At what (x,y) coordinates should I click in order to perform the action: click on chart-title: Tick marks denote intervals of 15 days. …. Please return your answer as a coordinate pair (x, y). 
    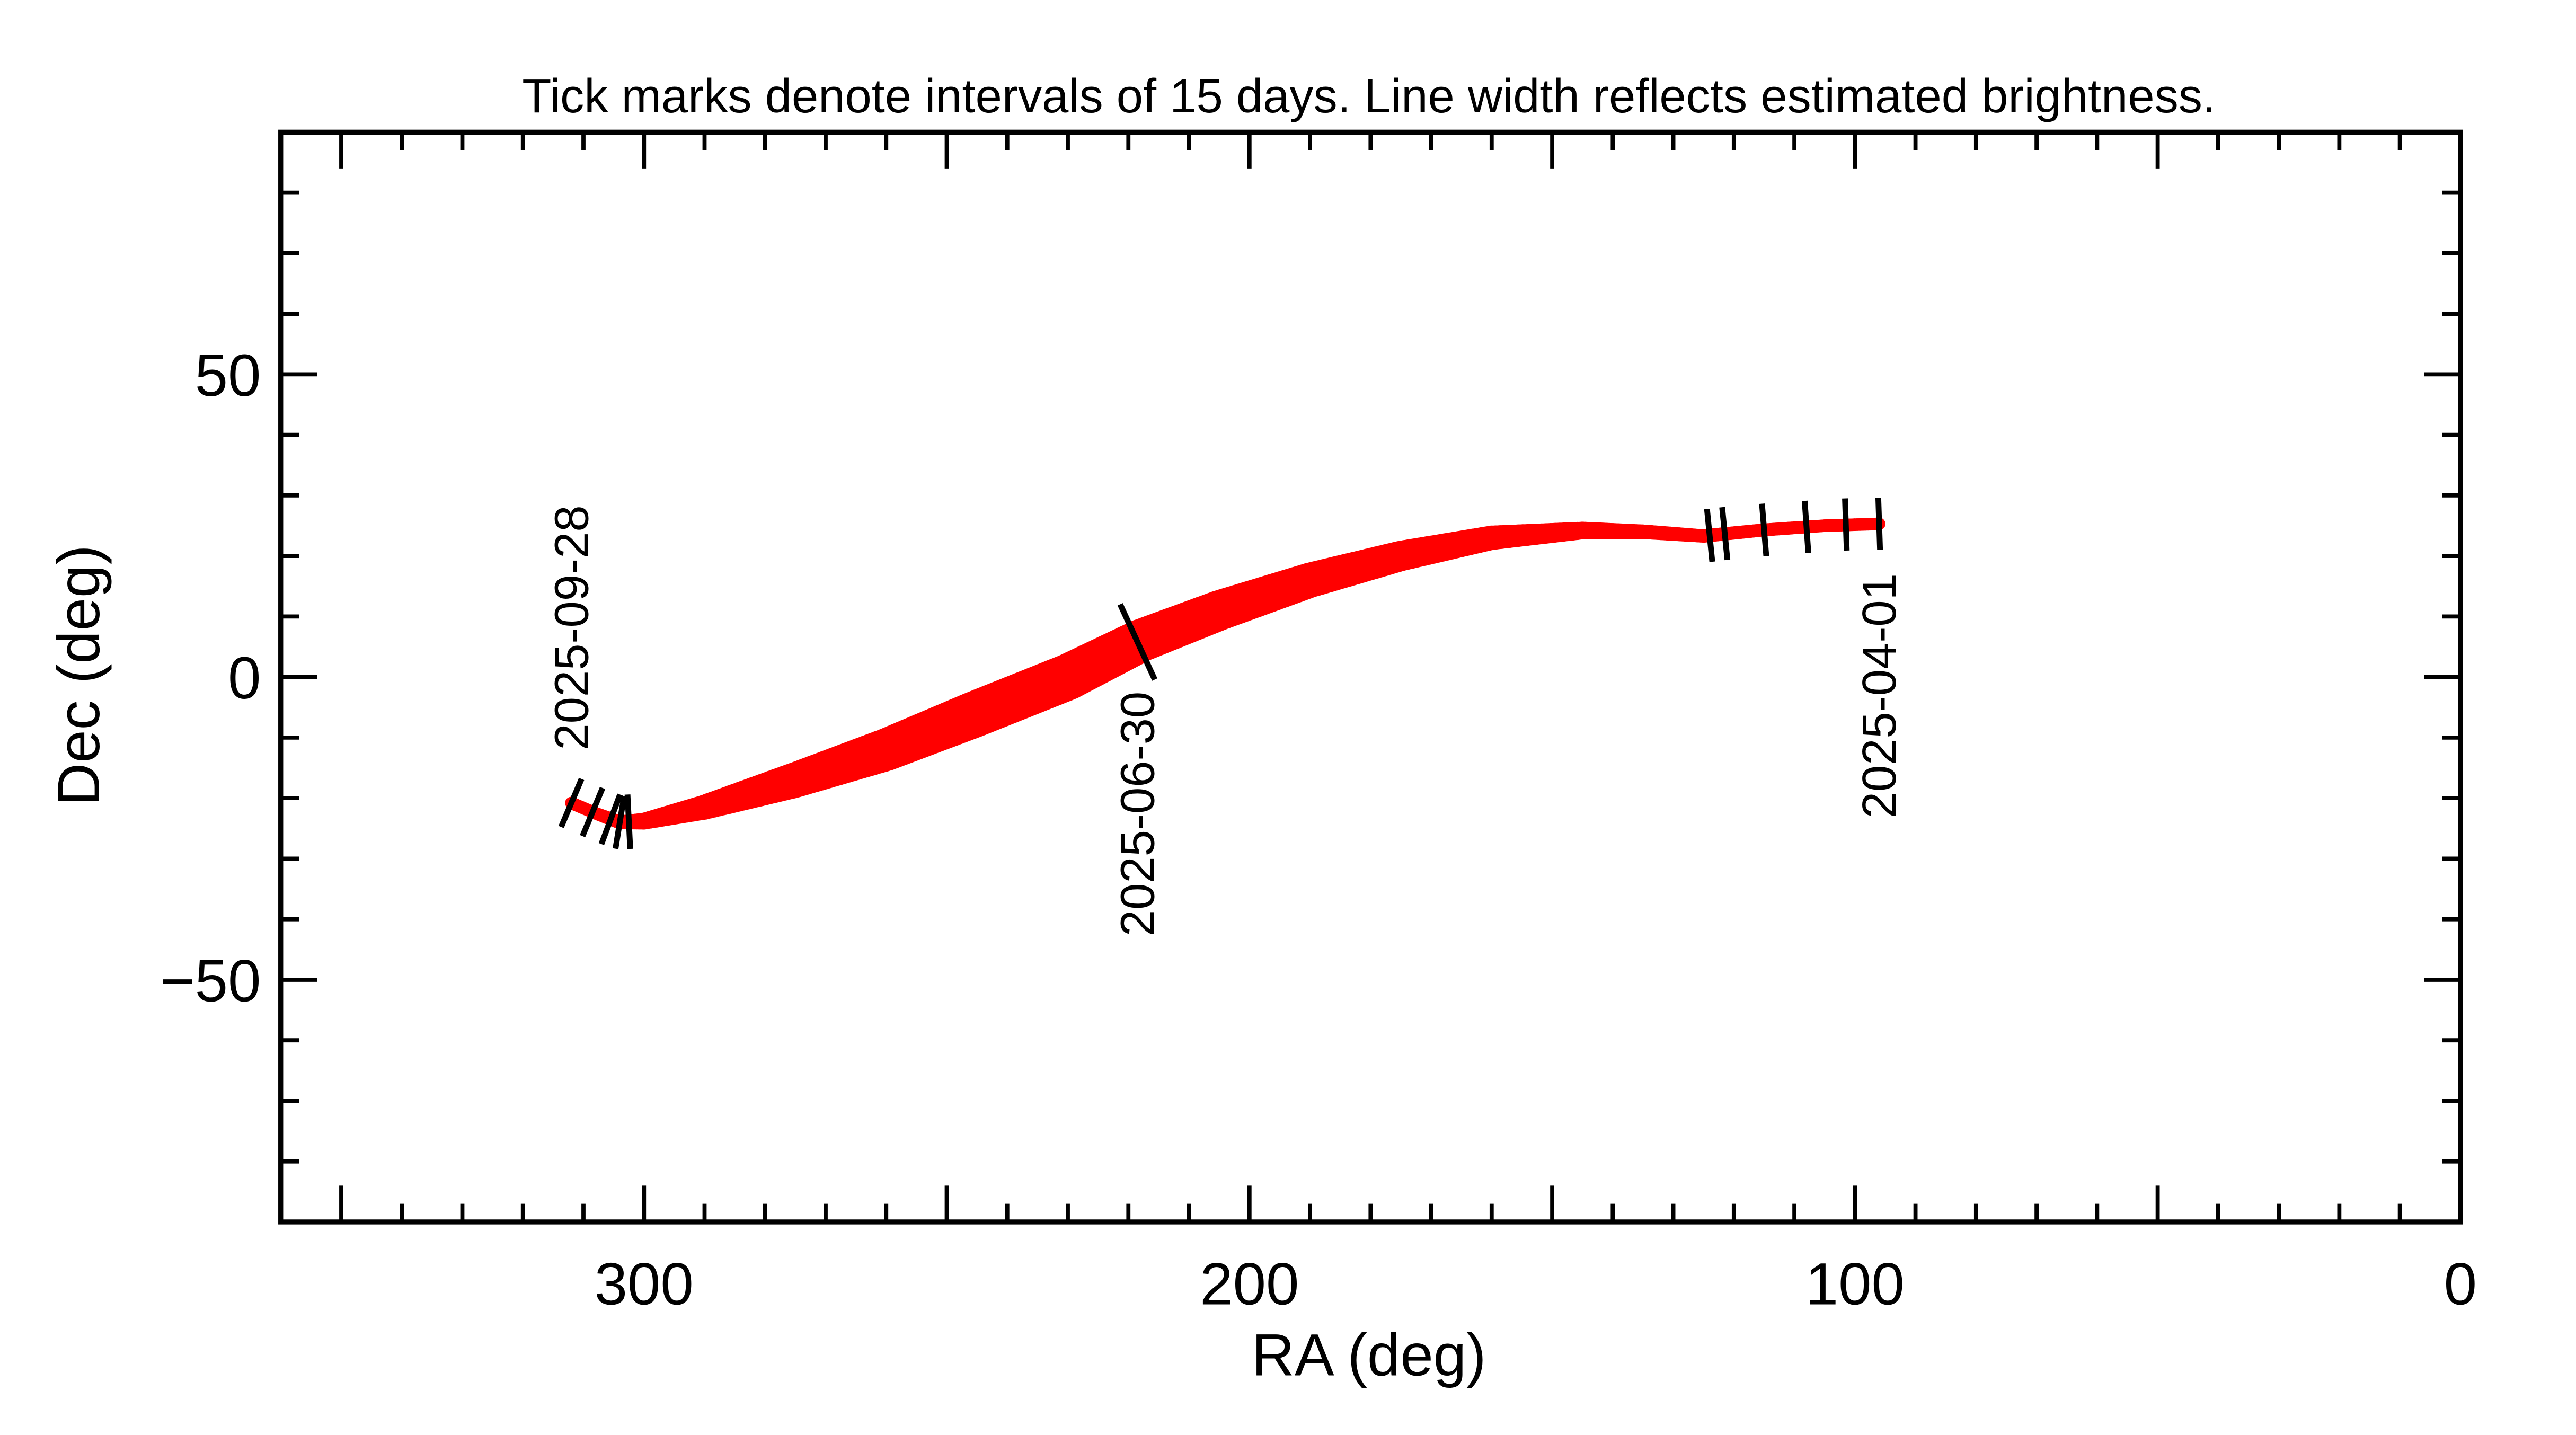
    Looking at the image, I should click on (1369, 96).